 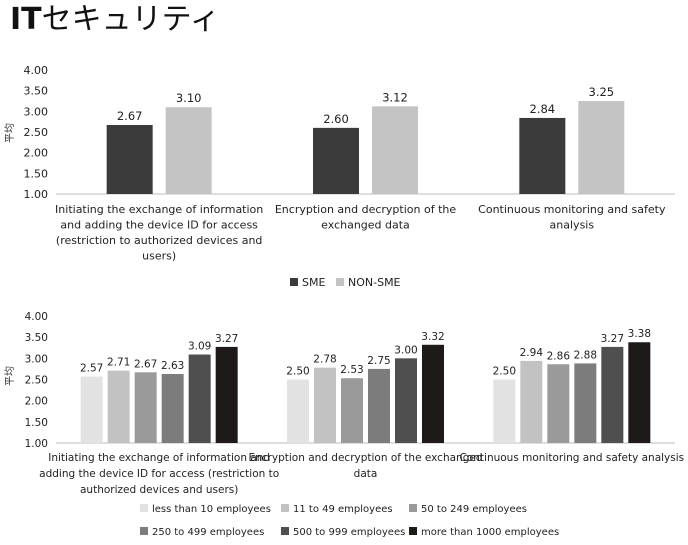 I want to click on page-title-bold: IT, so click(x=26, y=19).